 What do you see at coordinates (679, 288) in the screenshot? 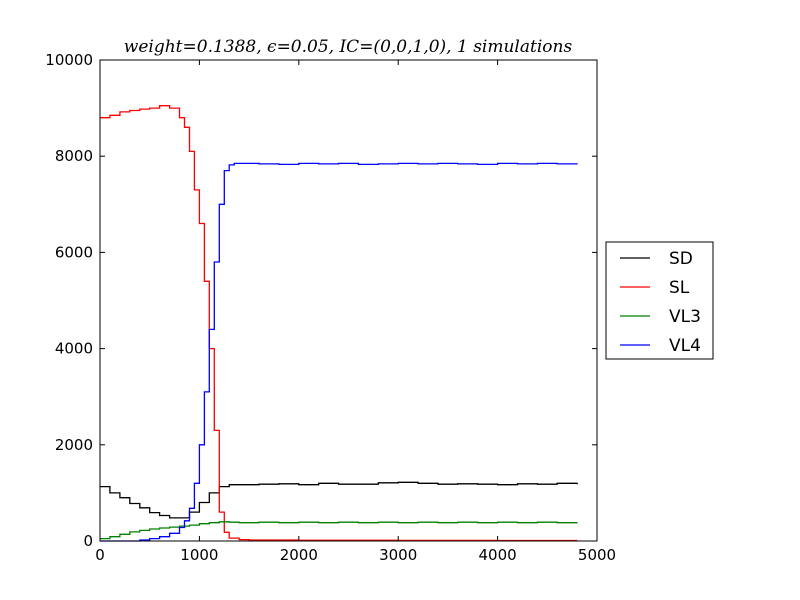
I see `legend-label-sl: SL` at bounding box center [679, 288].